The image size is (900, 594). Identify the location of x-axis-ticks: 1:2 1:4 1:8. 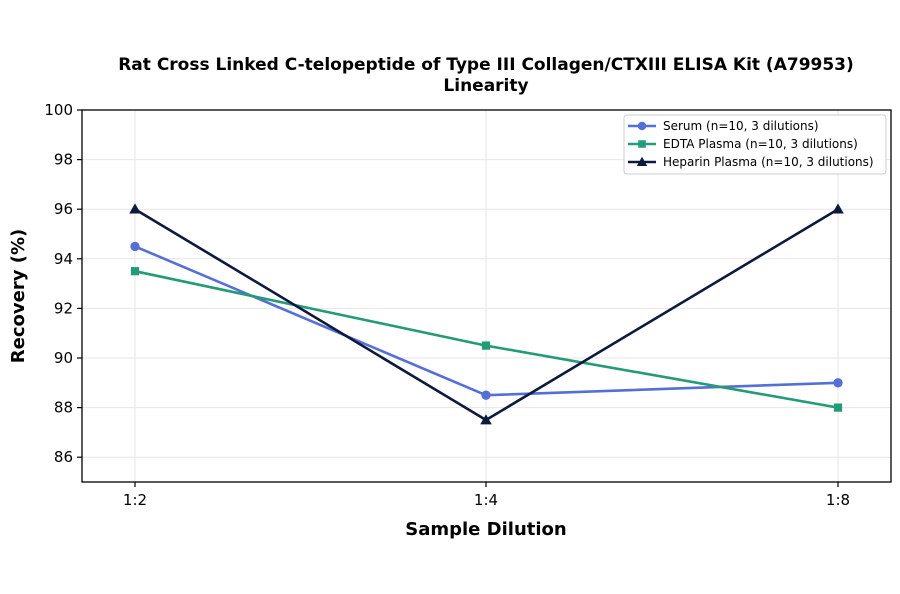
(486, 495).